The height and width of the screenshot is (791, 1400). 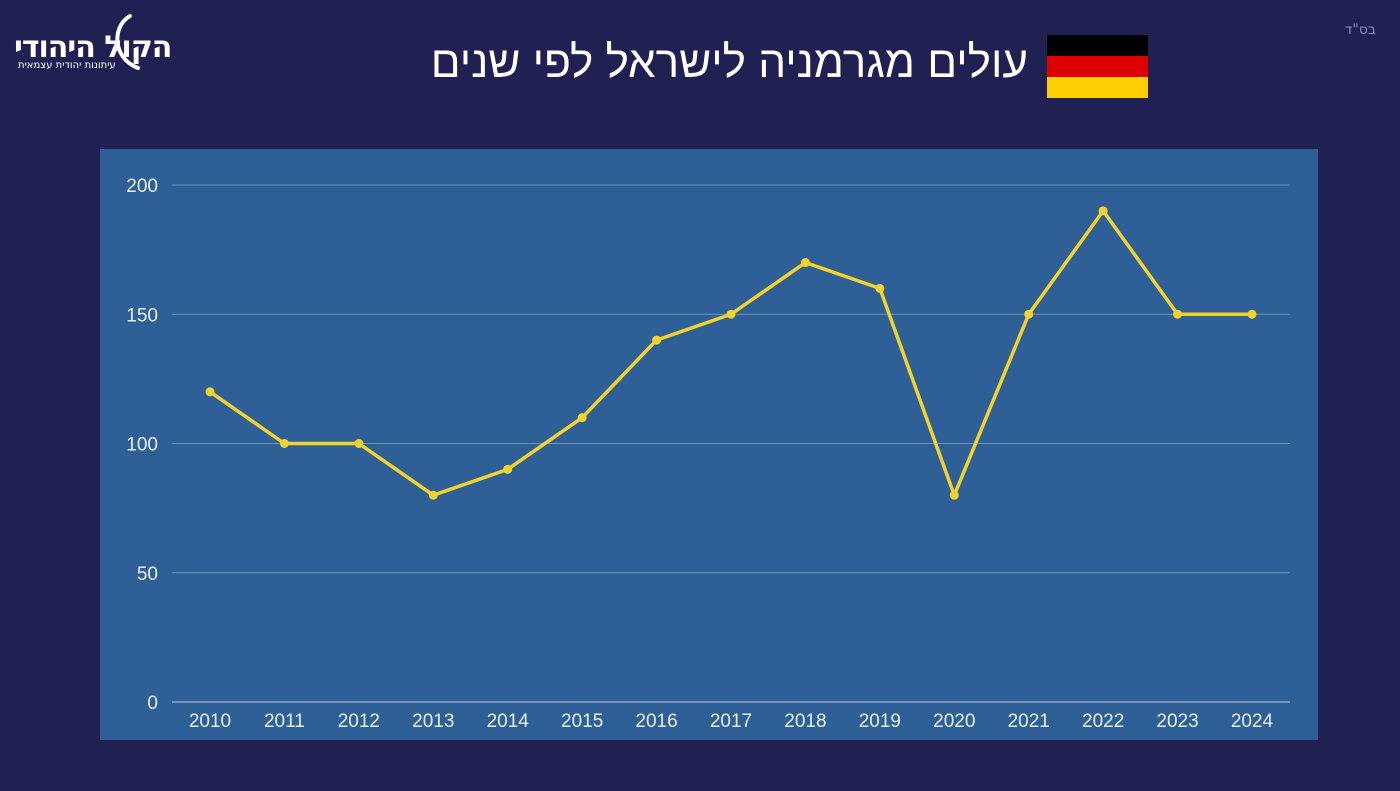 I want to click on y-tick-label: 0, so click(x=152, y=703).